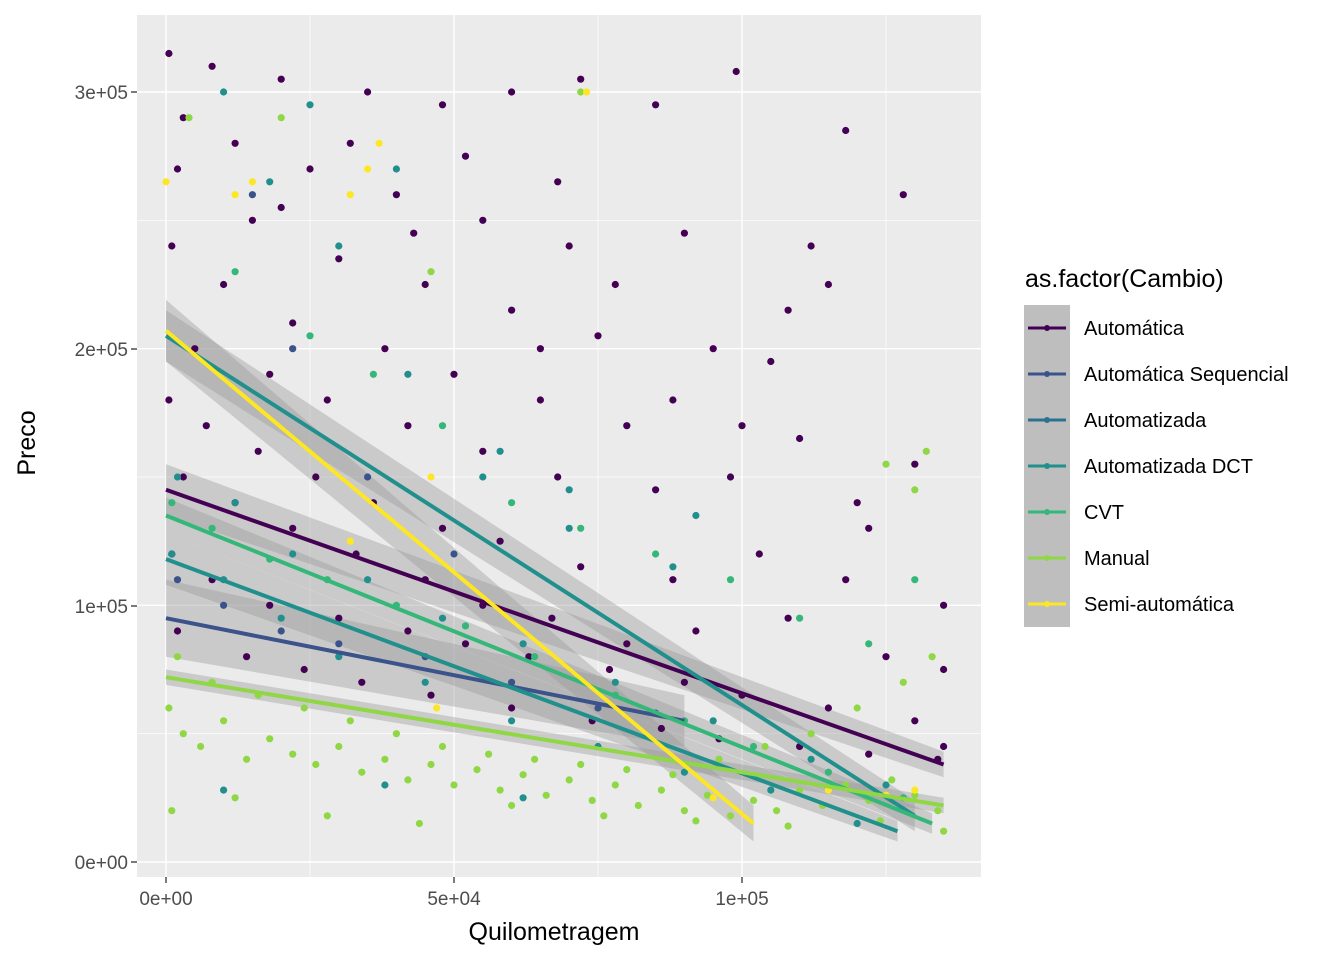  Describe the element at coordinates (106, 607) in the screenshot. I see `y-tick-1: 1e+05` at that location.